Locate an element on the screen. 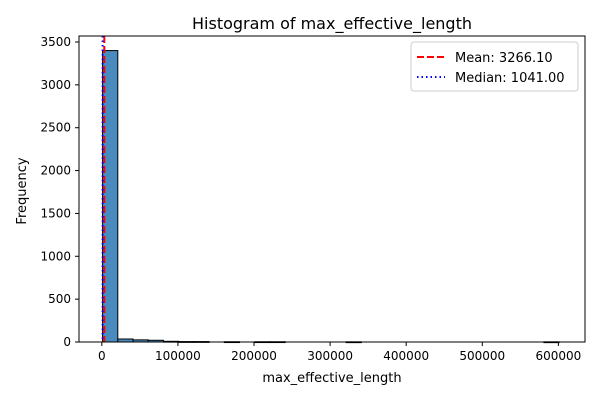 This screenshot has height=400, width=600. y-tick-label-0: 0 is located at coordinates (67, 342).